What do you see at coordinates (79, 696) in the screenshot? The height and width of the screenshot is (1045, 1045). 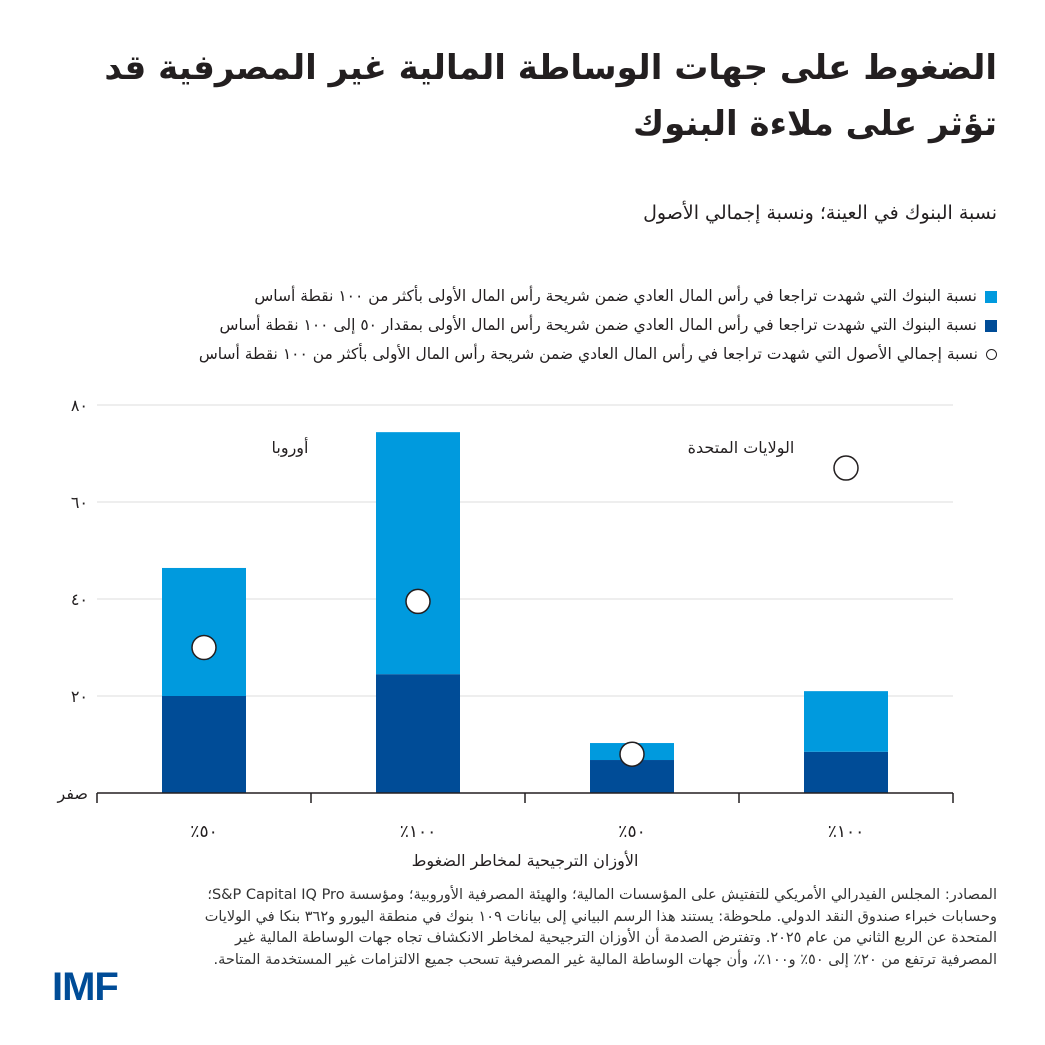 I see `y-tick-label: ٢٠` at bounding box center [79, 696].